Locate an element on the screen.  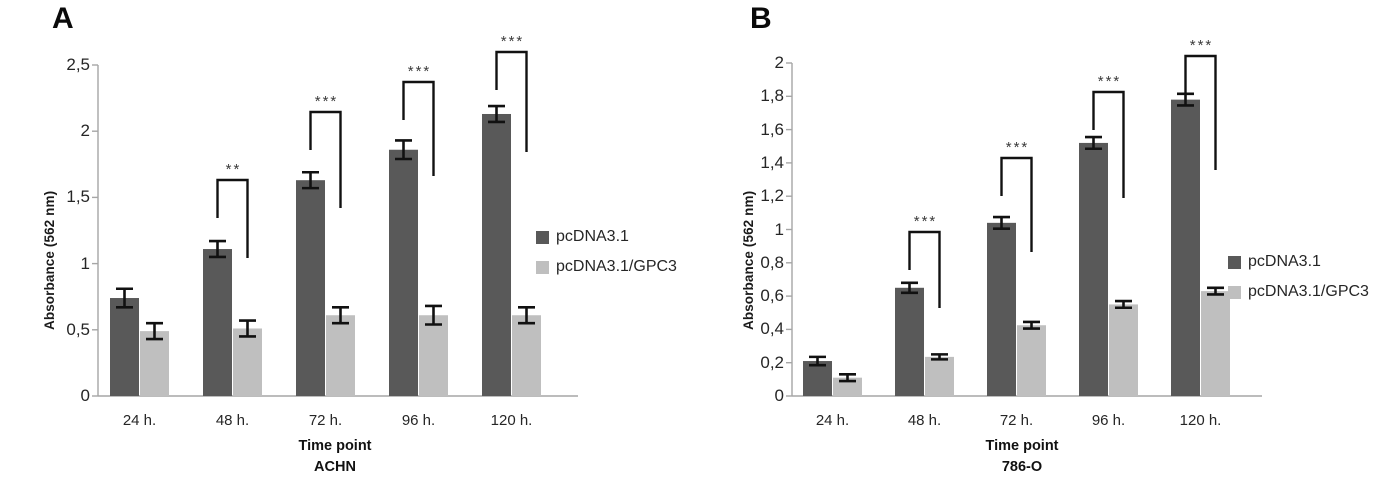
panel-b-x-axis-title: Time point is located at coordinates (1022, 446).